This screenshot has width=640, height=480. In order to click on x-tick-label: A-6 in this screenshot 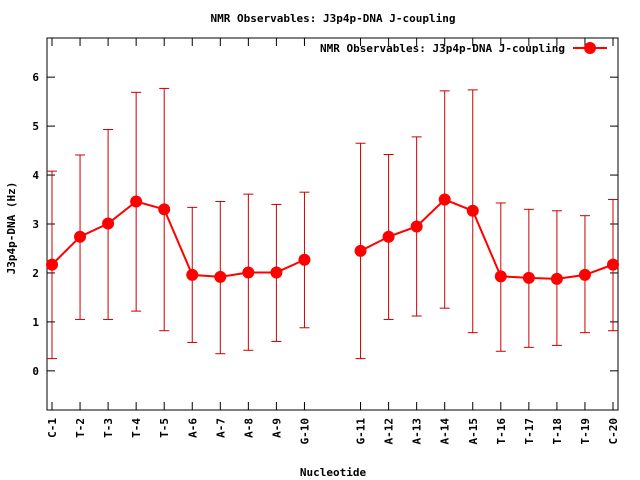, I will do `click(192, 428)`.